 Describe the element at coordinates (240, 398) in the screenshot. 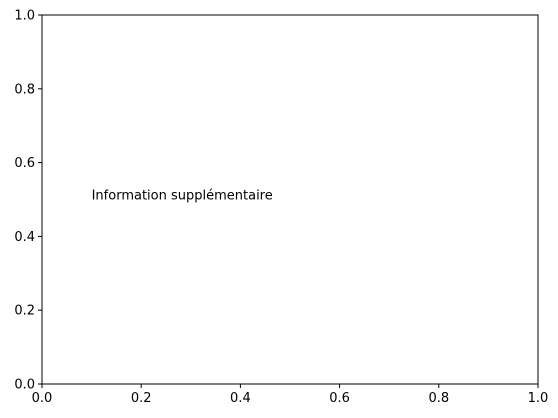

I see `x-tick-label: 0.4` at that location.